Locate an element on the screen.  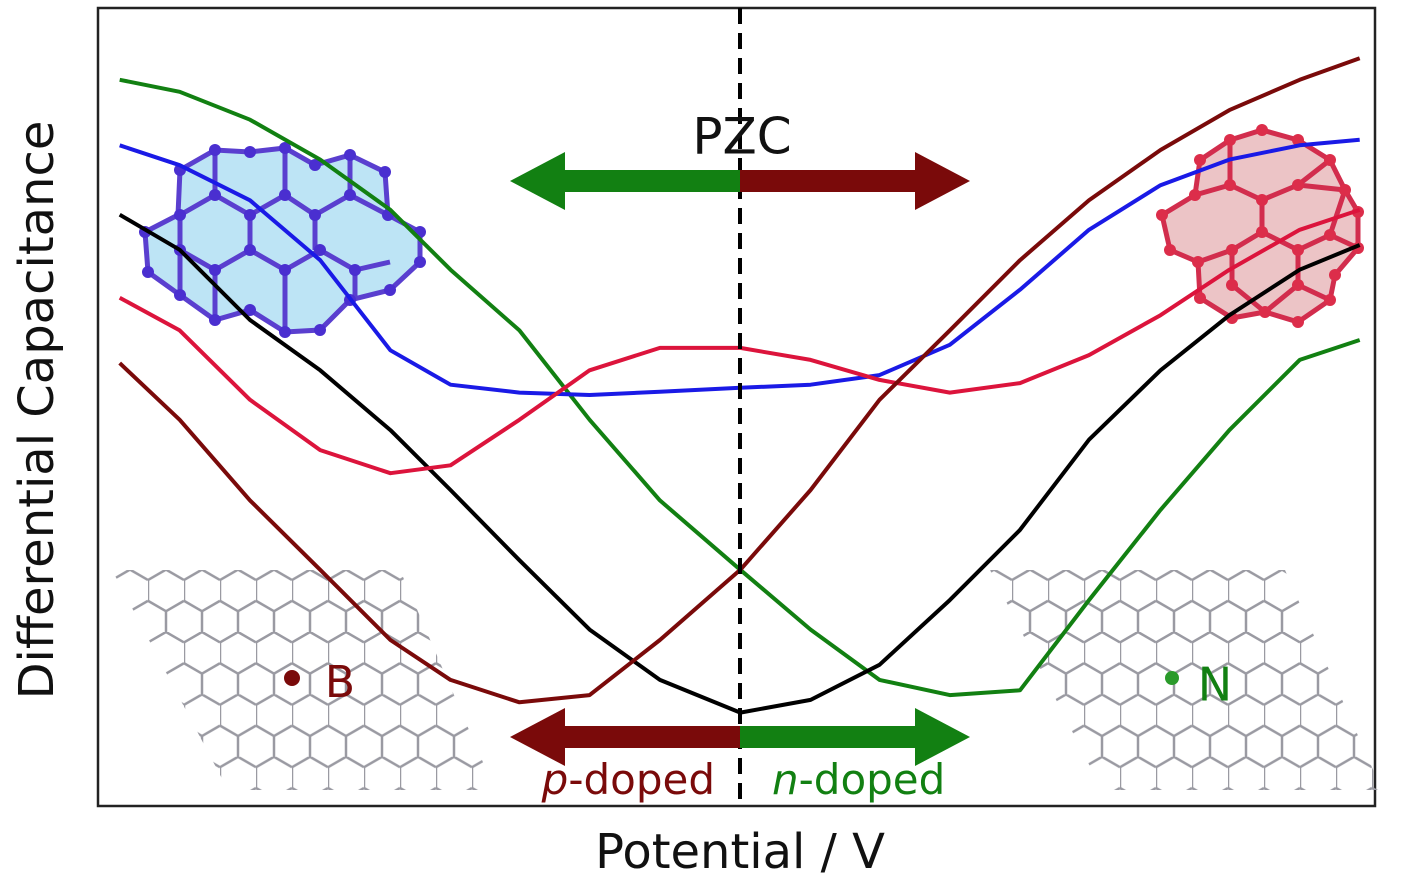
red-molecule is located at coordinates (1260, 226).